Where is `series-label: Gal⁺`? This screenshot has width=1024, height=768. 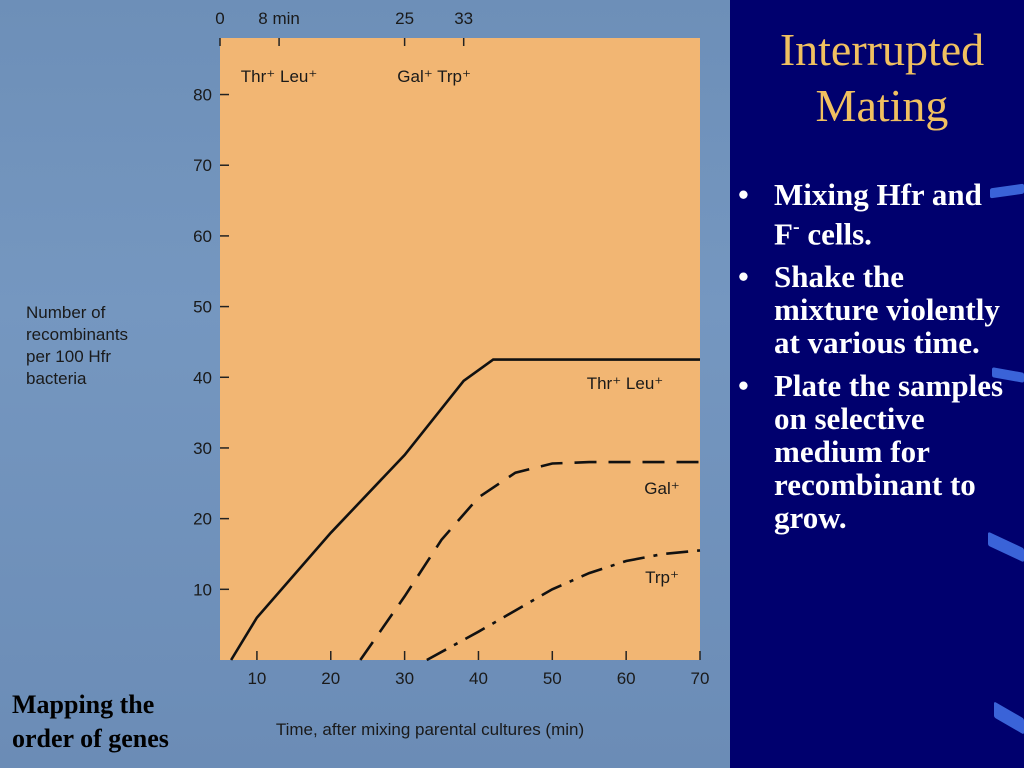
series-label: Gal⁺ is located at coordinates (661, 488).